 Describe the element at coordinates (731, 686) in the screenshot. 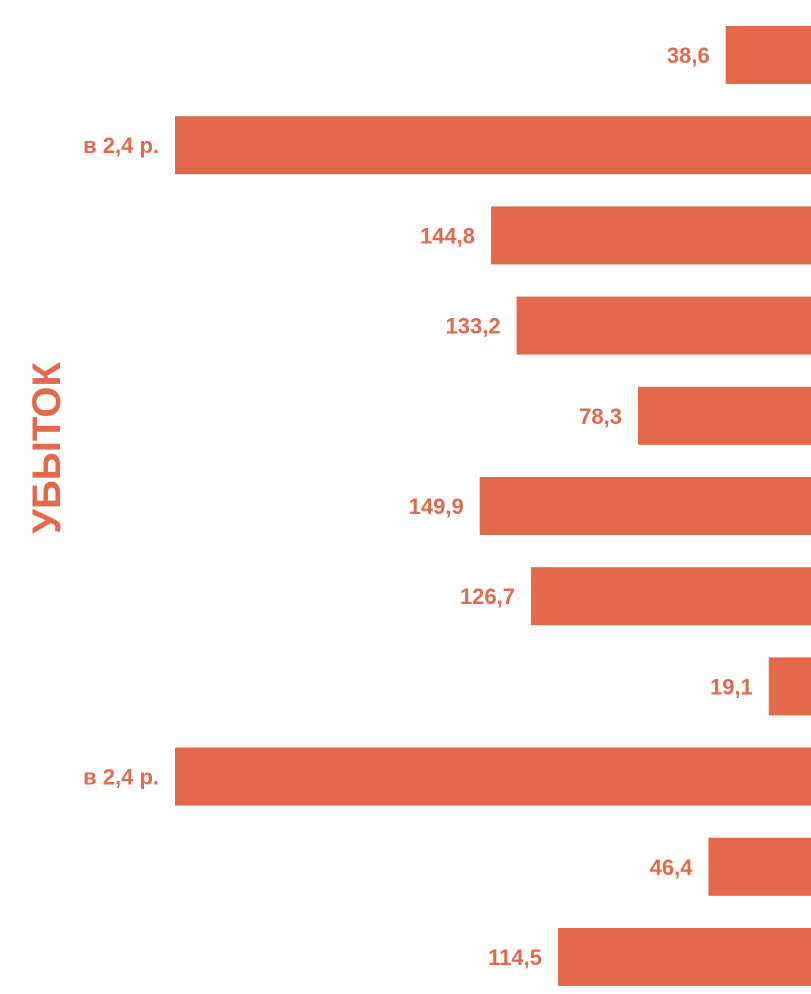

I see `bar-value-label-8: 19,1` at that location.